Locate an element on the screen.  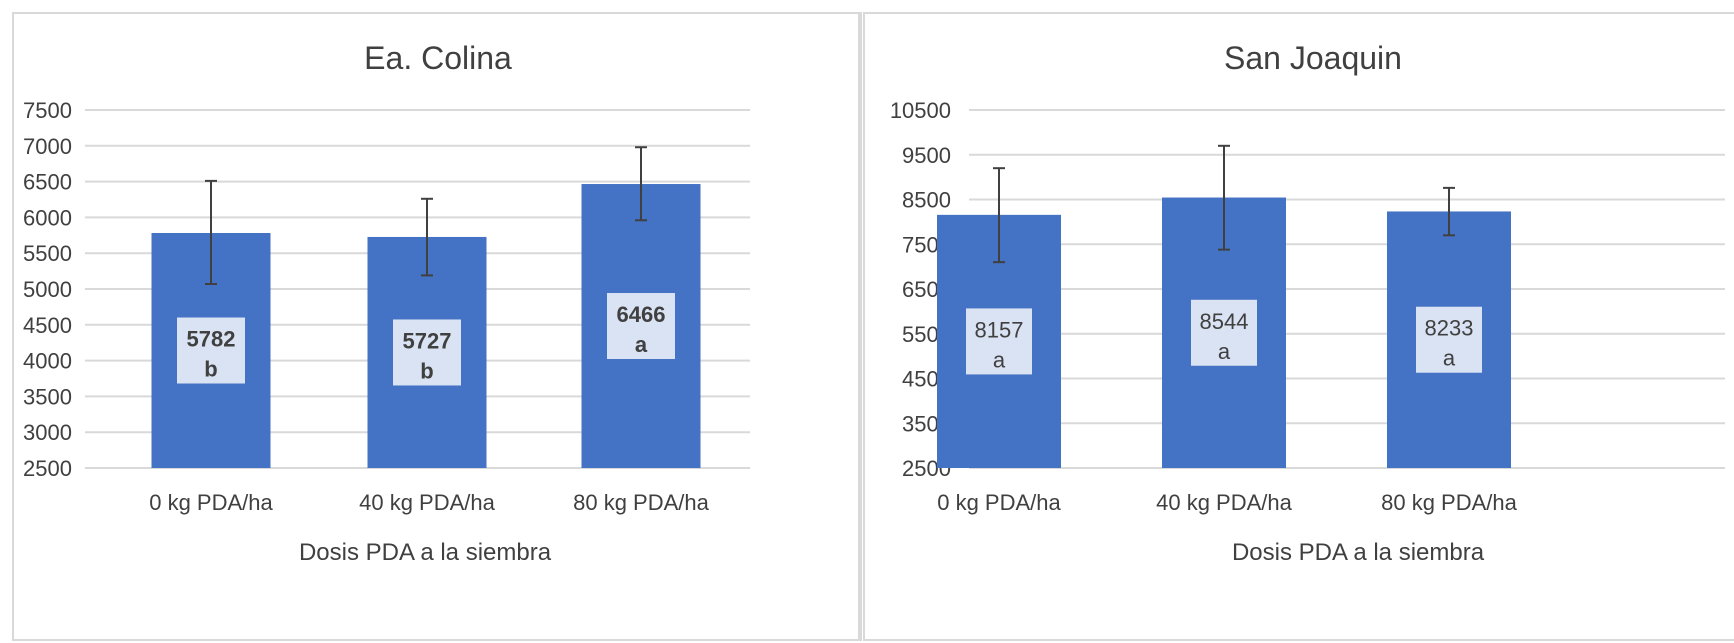
y-tick-label: 7000 is located at coordinates (47, 146).